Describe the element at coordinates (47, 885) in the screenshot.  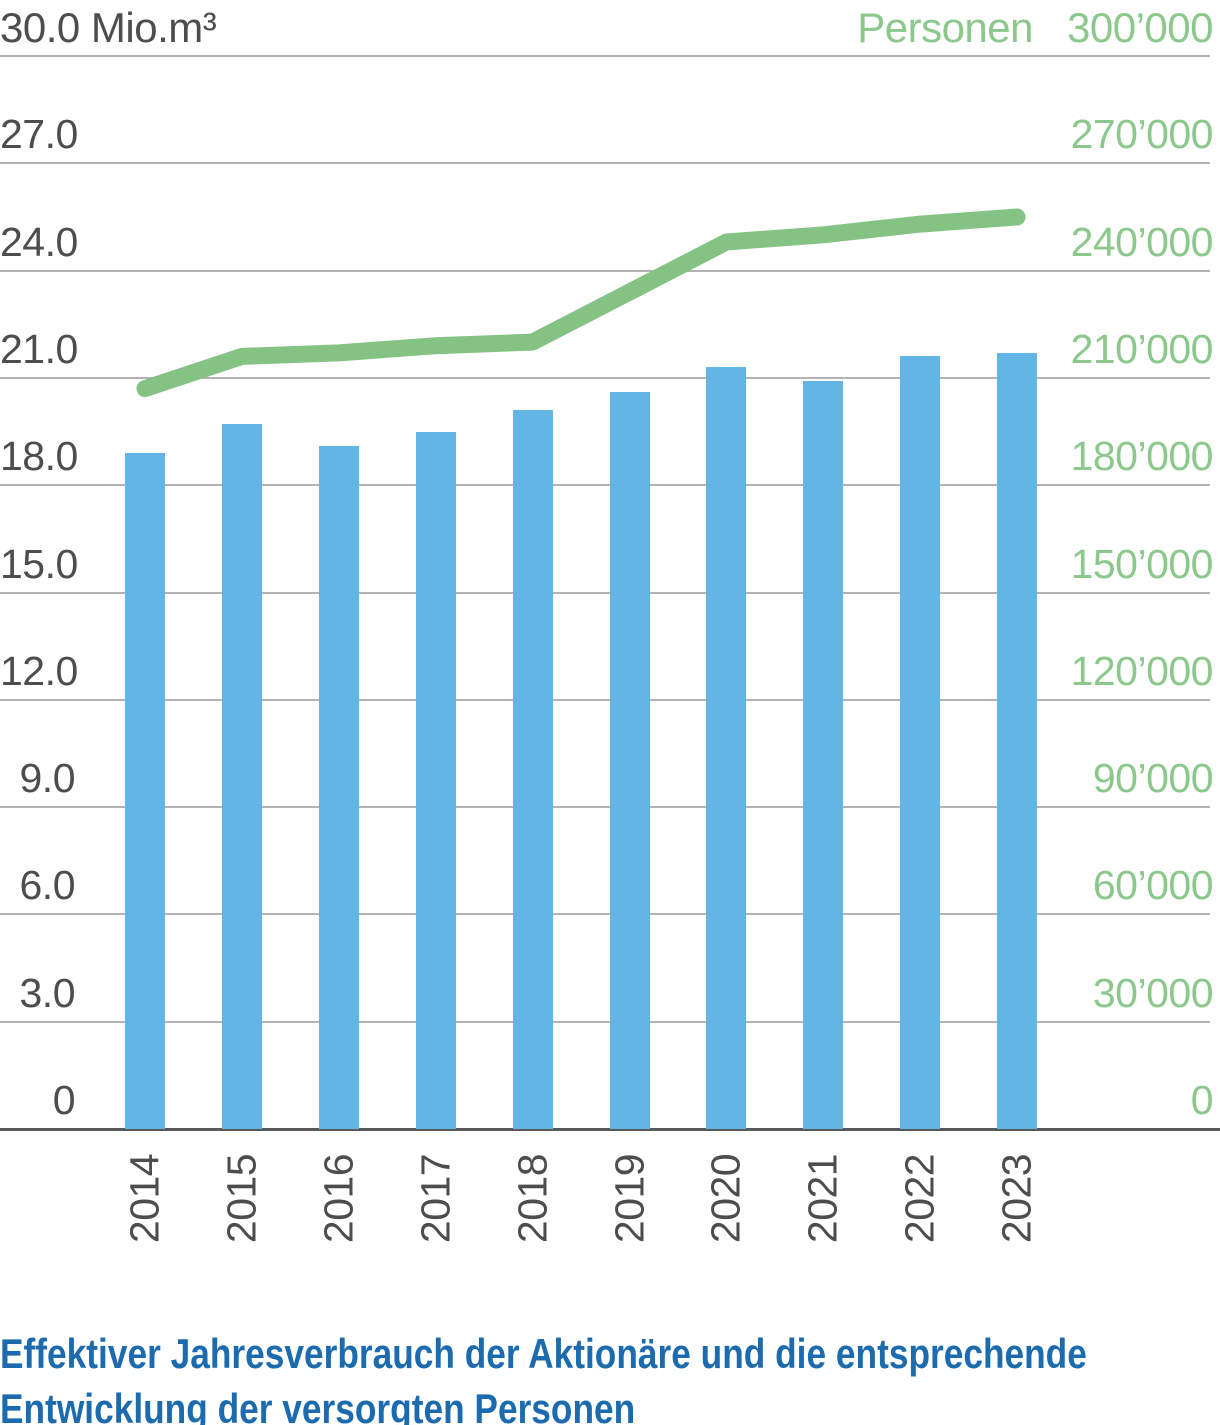
I see `left-axis-tick-label: 6.0` at that location.